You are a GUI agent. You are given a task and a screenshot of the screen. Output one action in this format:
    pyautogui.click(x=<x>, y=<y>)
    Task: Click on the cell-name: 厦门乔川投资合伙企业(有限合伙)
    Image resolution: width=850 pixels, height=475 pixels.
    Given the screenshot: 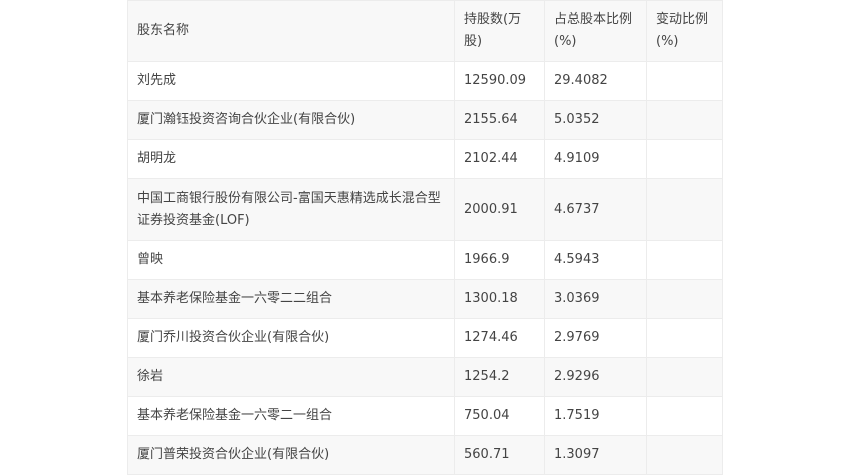 What is the action you would take?
    pyautogui.click(x=291, y=338)
    